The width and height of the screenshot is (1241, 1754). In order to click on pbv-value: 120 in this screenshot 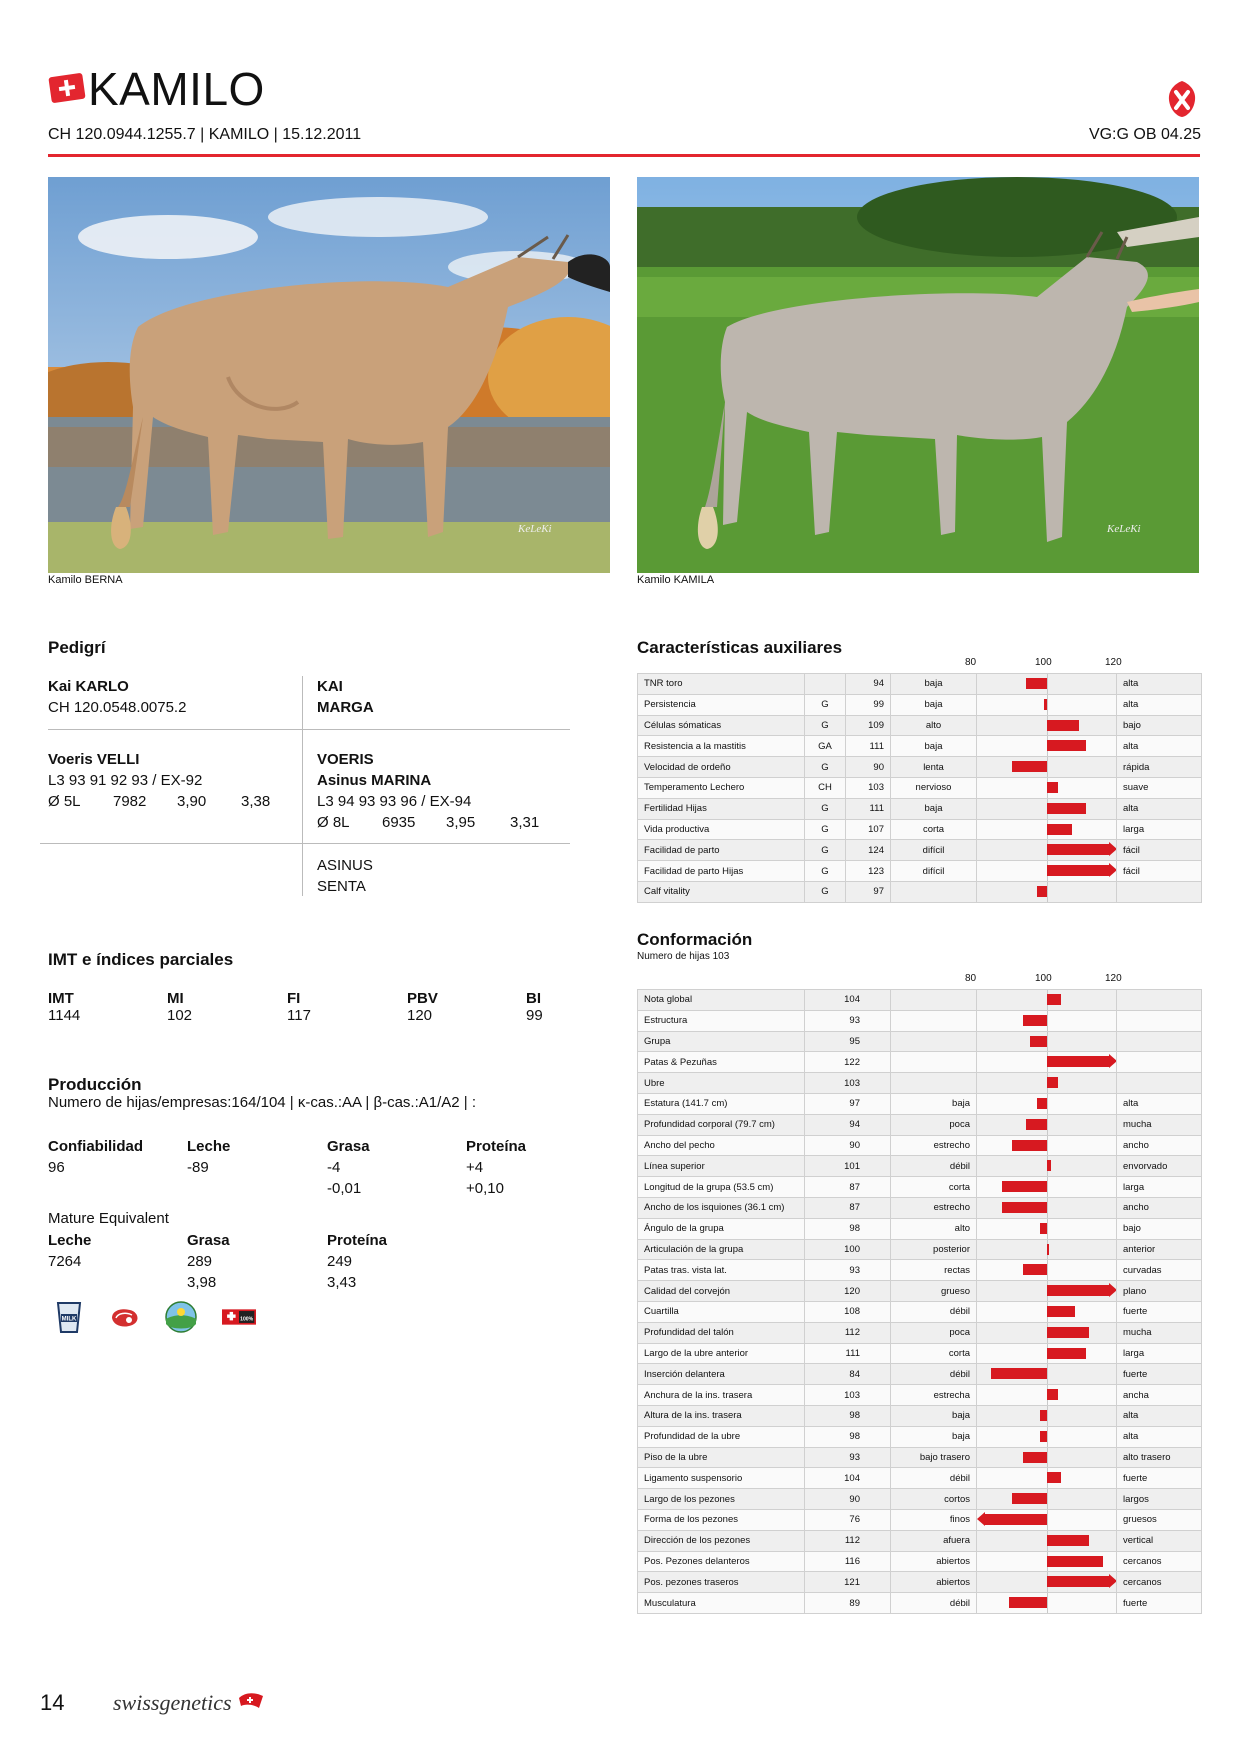, I will do `click(420, 1015)`.